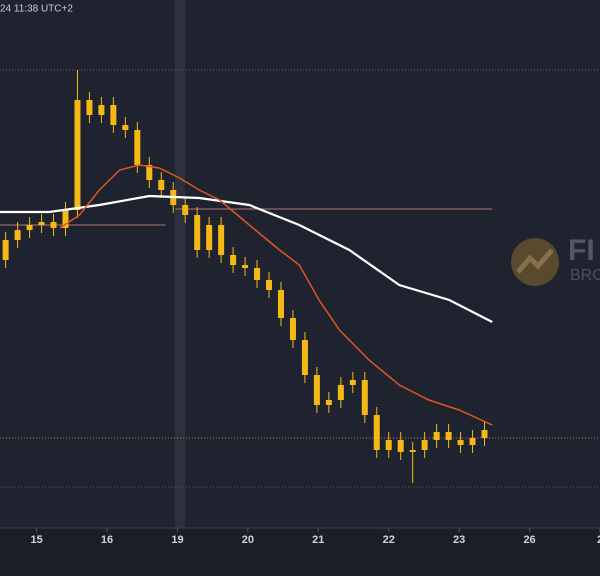 The height and width of the screenshot is (576, 600). What do you see at coordinates (598, 540) in the screenshot?
I see `x-tick-label: 2` at bounding box center [598, 540].